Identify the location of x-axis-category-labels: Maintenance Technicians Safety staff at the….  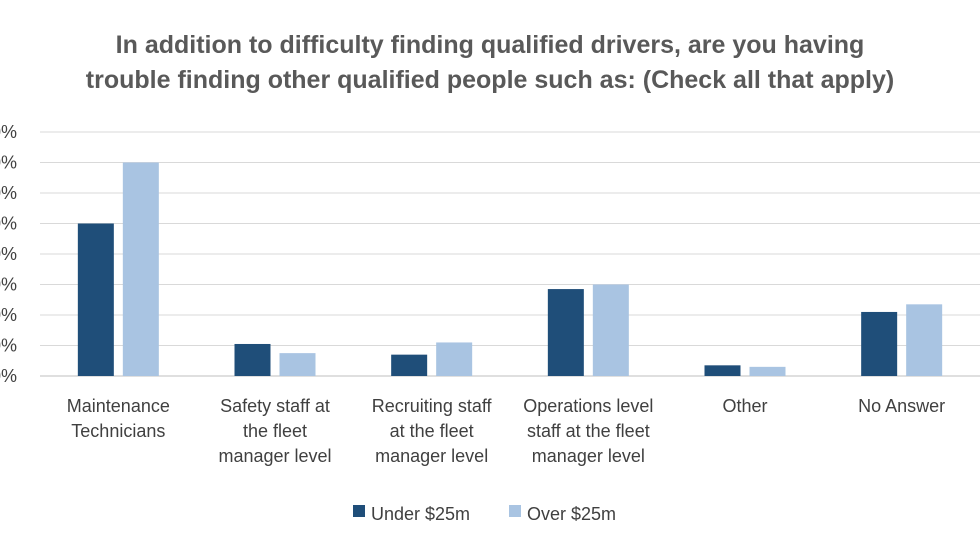
(506, 431).